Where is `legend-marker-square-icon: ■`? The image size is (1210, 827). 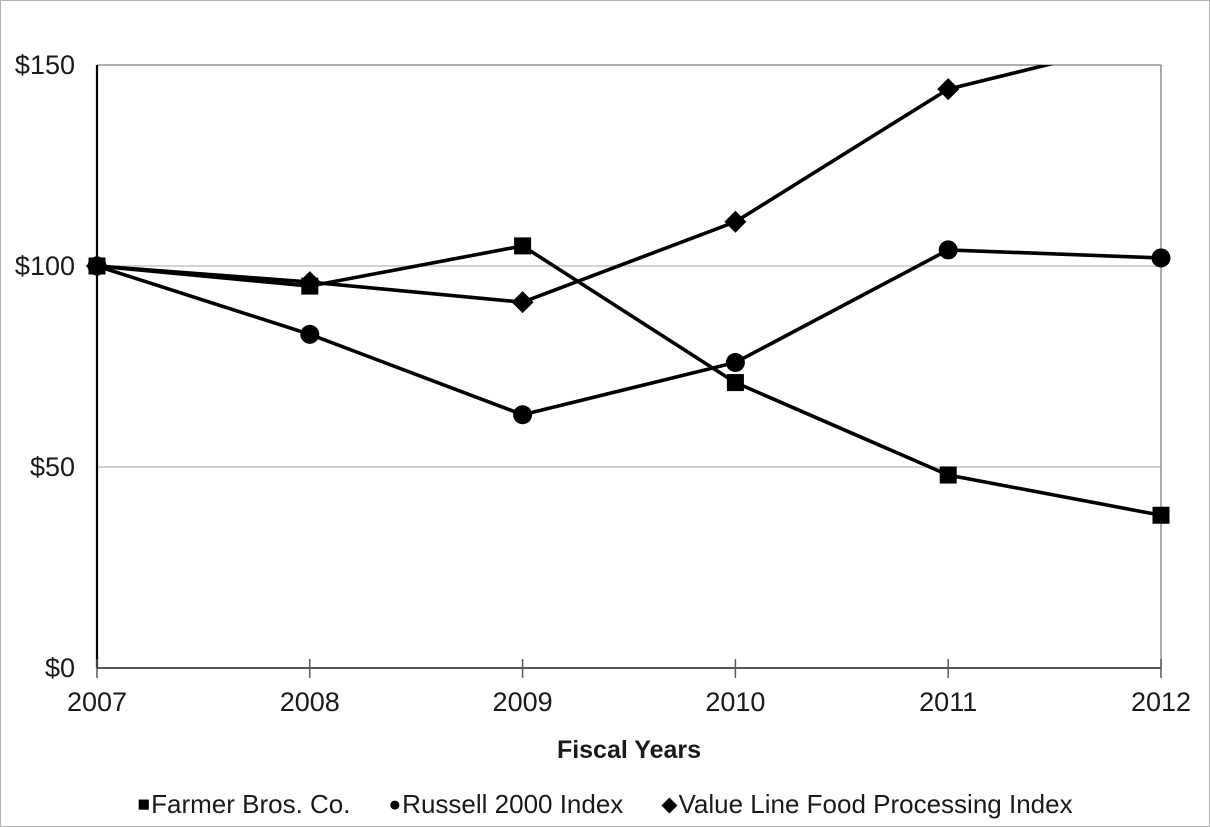
legend-marker-square-icon: ■ is located at coordinates (144, 804).